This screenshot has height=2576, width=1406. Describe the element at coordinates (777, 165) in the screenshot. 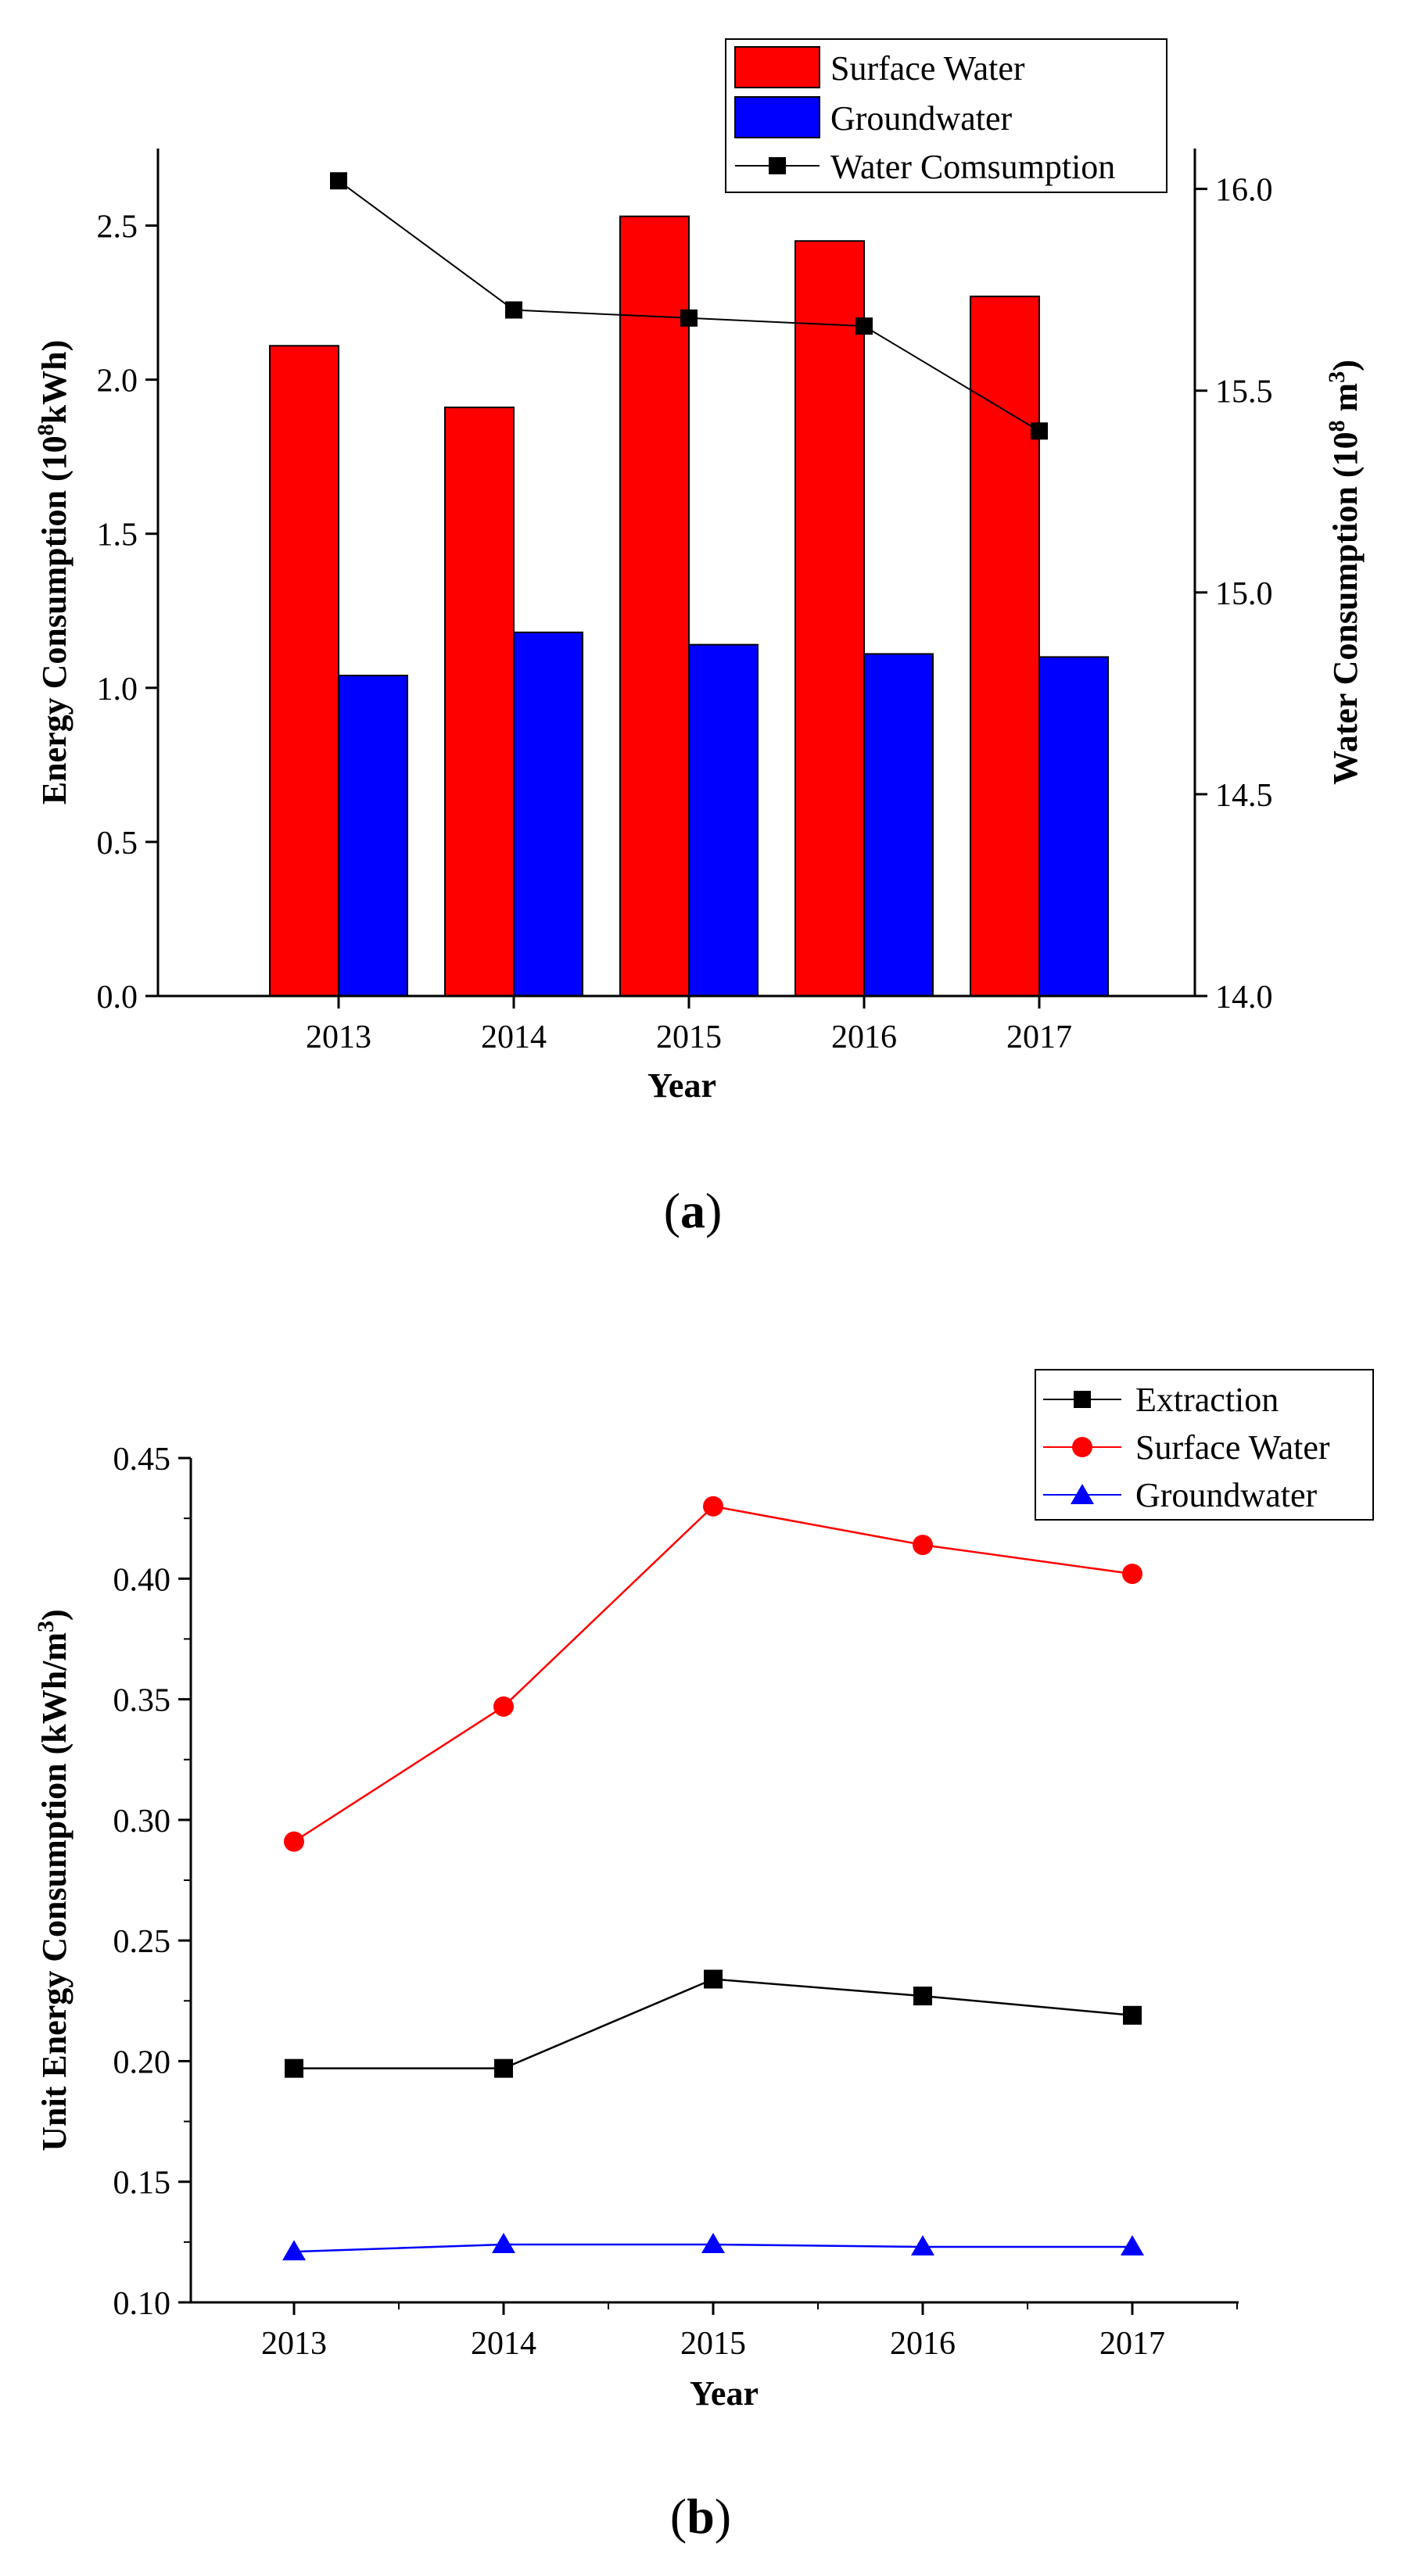

I see `panel-a-legend-marker-water-consumption` at that location.